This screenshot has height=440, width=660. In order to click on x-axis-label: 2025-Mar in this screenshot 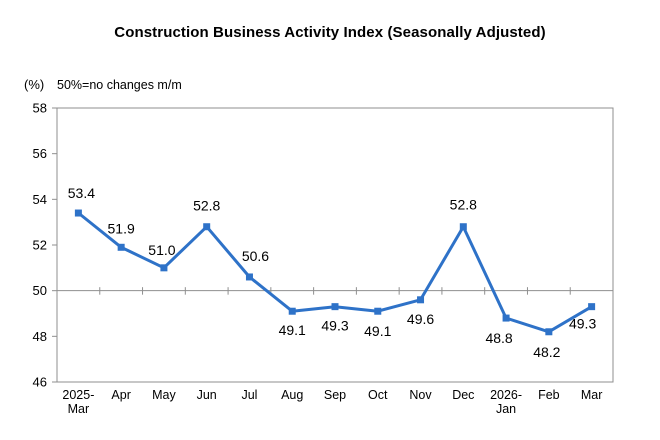, I will do `click(78, 402)`.